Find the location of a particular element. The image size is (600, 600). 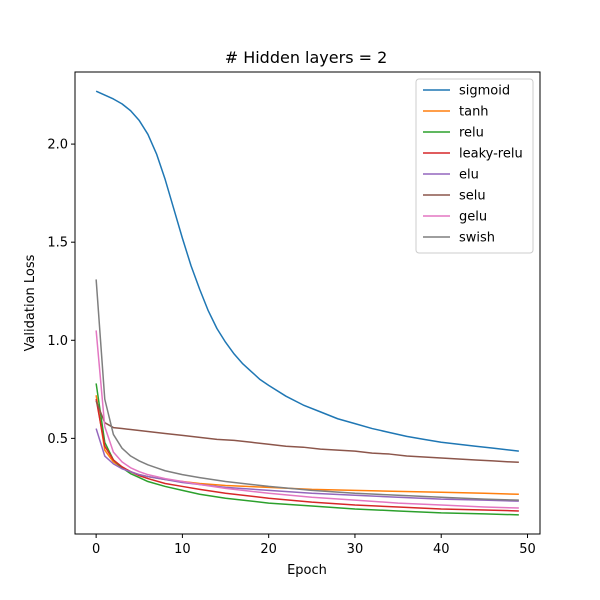

series-line-leaky-relu is located at coordinates (307, 455).